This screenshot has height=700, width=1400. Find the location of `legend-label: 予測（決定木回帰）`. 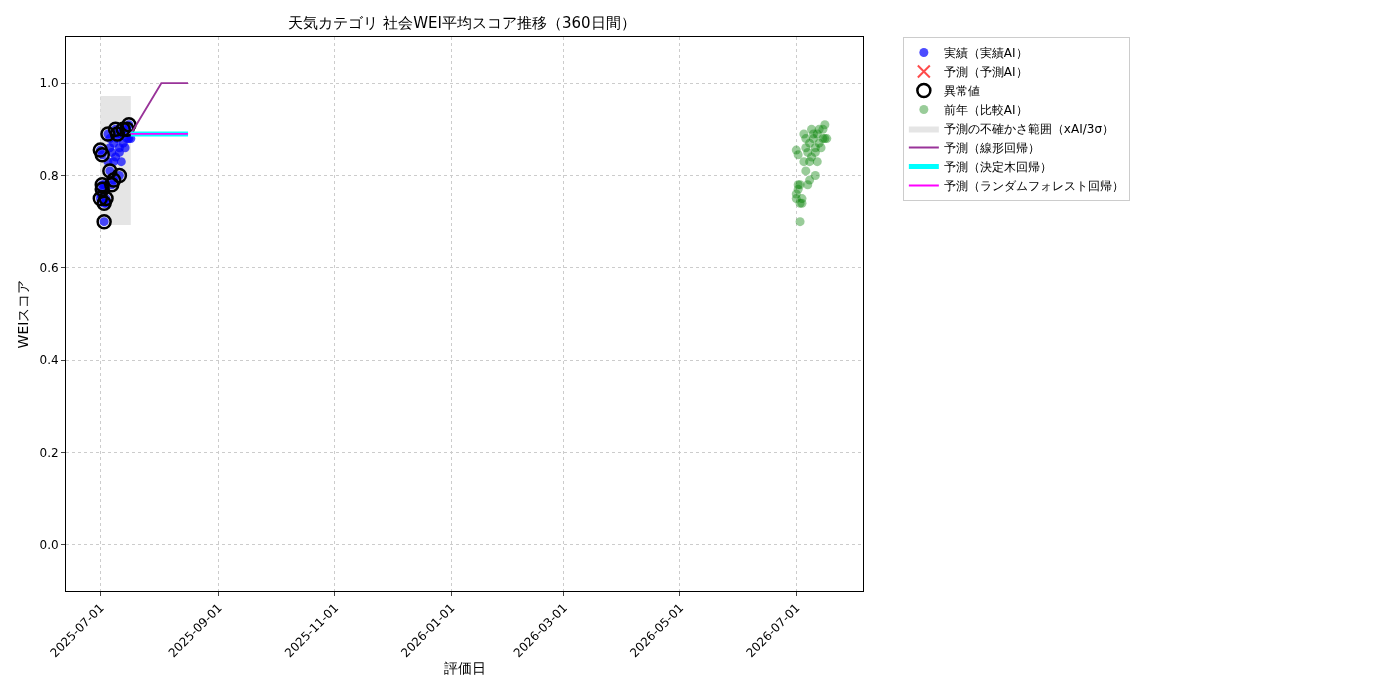

legend-label: 予測（決定木回帰） is located at coordinates (997, 167).